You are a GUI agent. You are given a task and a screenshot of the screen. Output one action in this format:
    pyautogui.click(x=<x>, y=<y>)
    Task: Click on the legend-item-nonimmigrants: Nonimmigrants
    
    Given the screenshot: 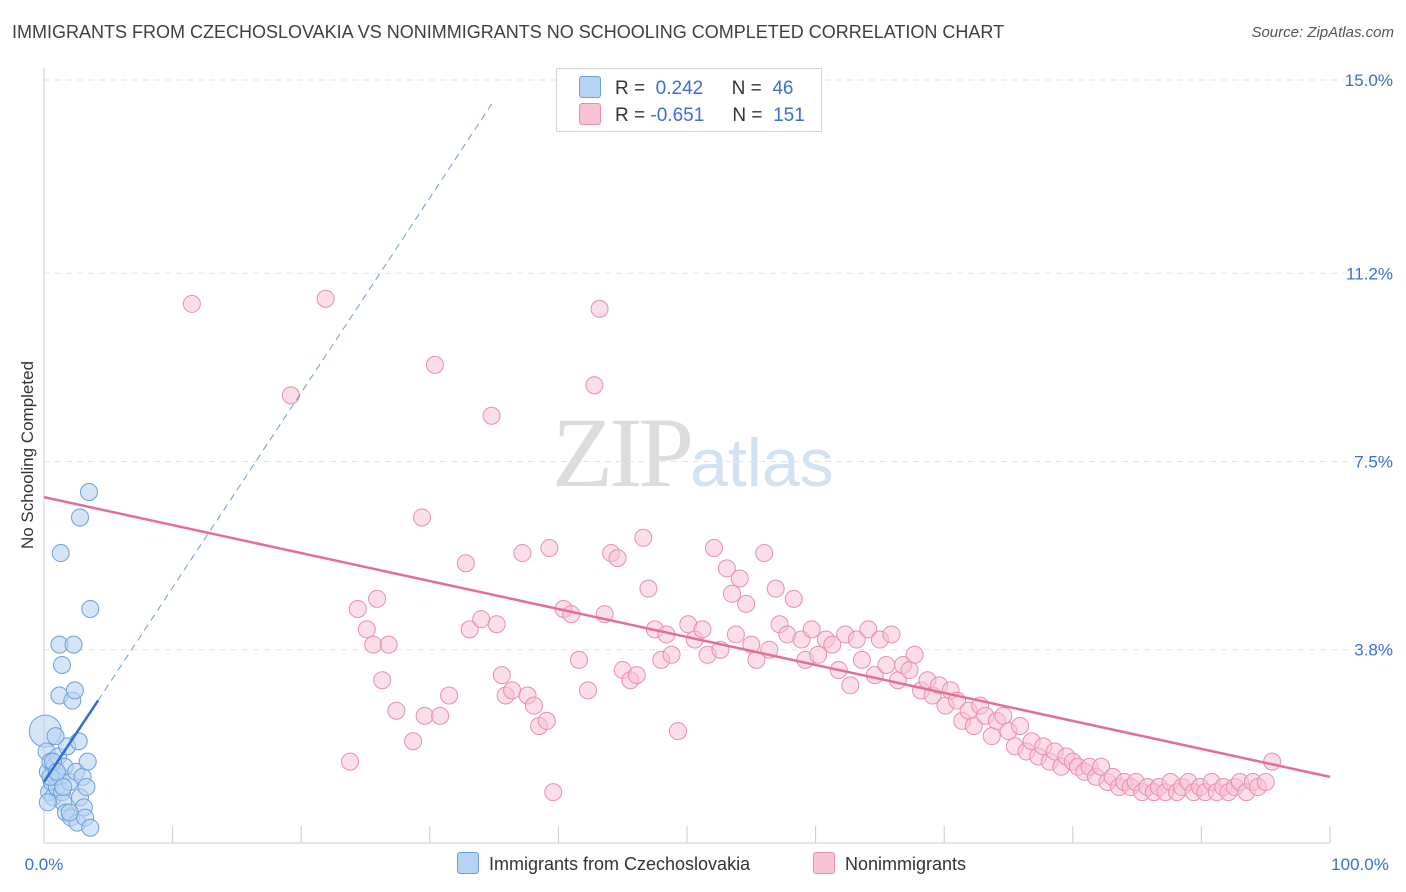 What is the action you would take?
    pyautogui.click(x=889, y=863)
    